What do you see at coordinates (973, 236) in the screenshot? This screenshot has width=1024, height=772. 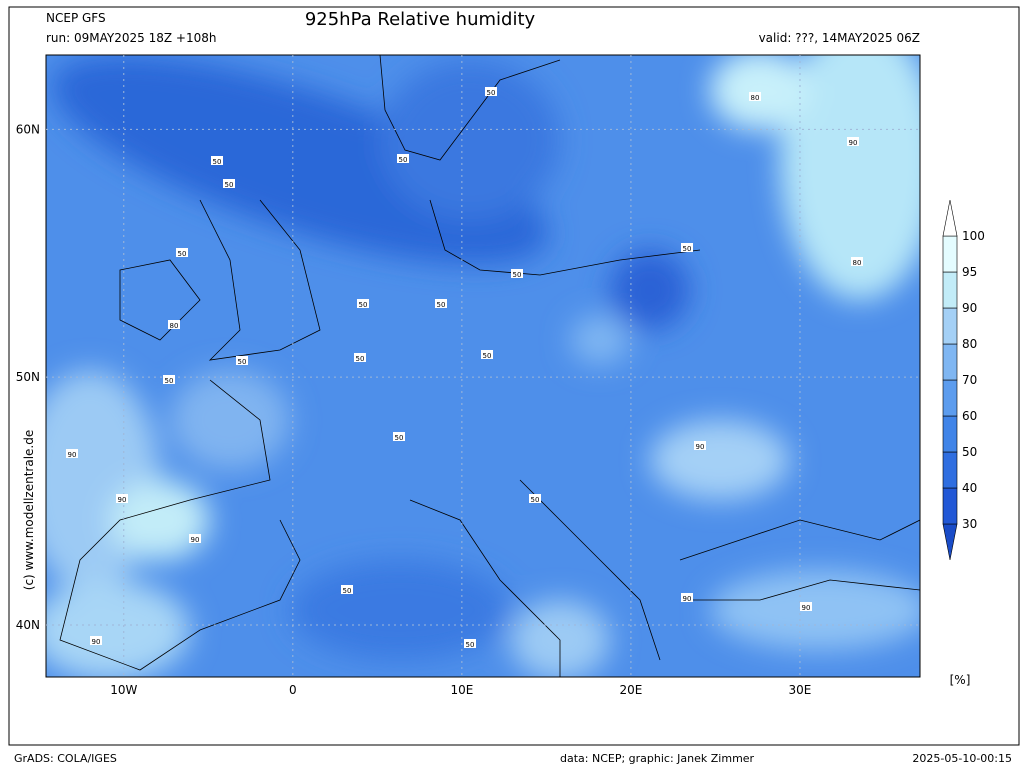 I see `colorbar-label: 100` at bounding box center [973, 236].